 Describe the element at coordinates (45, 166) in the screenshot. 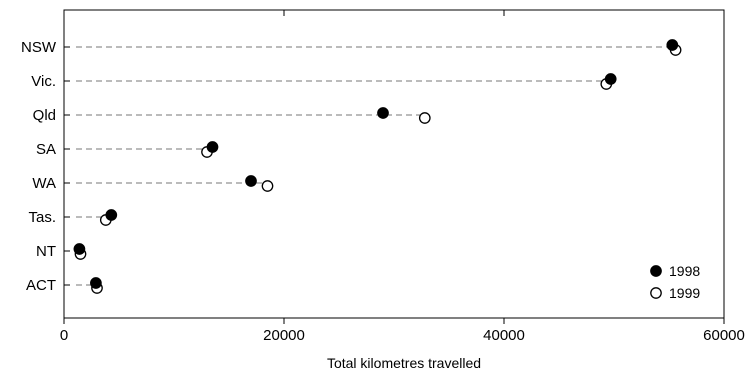

I see `category-labels: NSW Vic. Qld SA WA Tas. NT ACT` at that location.